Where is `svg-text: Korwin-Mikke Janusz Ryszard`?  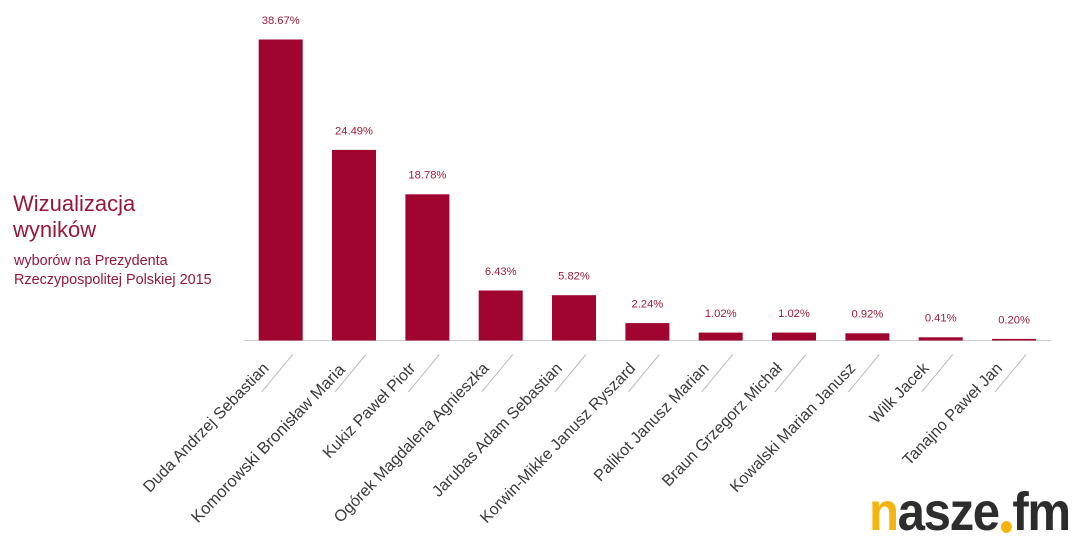
svg-text: Korwin-Mikke Janusz Ryszard is located at coordinates (558, 443).